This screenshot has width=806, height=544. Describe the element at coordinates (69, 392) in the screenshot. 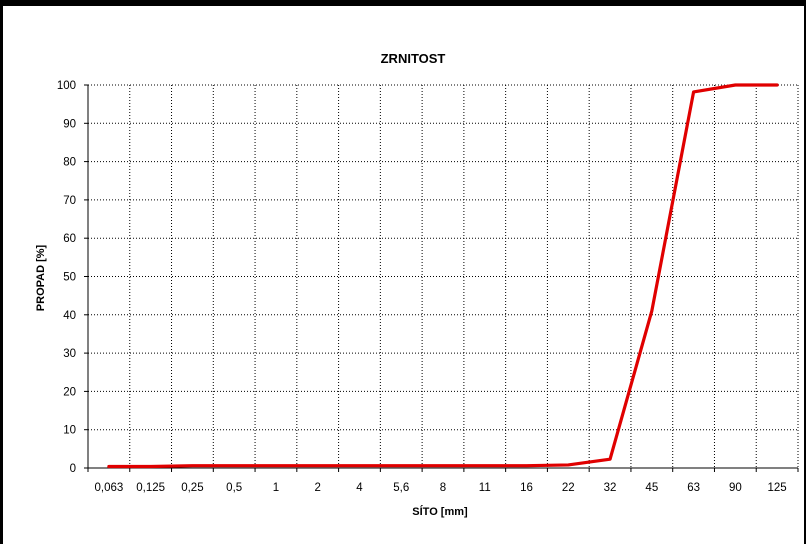

I see `y-tick-label: 20` at that location.